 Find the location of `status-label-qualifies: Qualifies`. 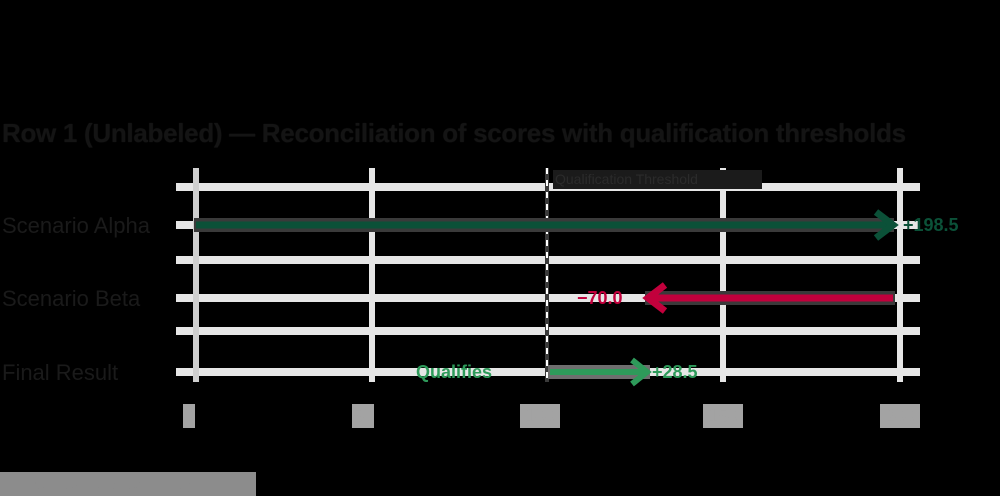

status-label-qualifies: Qualifies is located at coordinates (454, 372).